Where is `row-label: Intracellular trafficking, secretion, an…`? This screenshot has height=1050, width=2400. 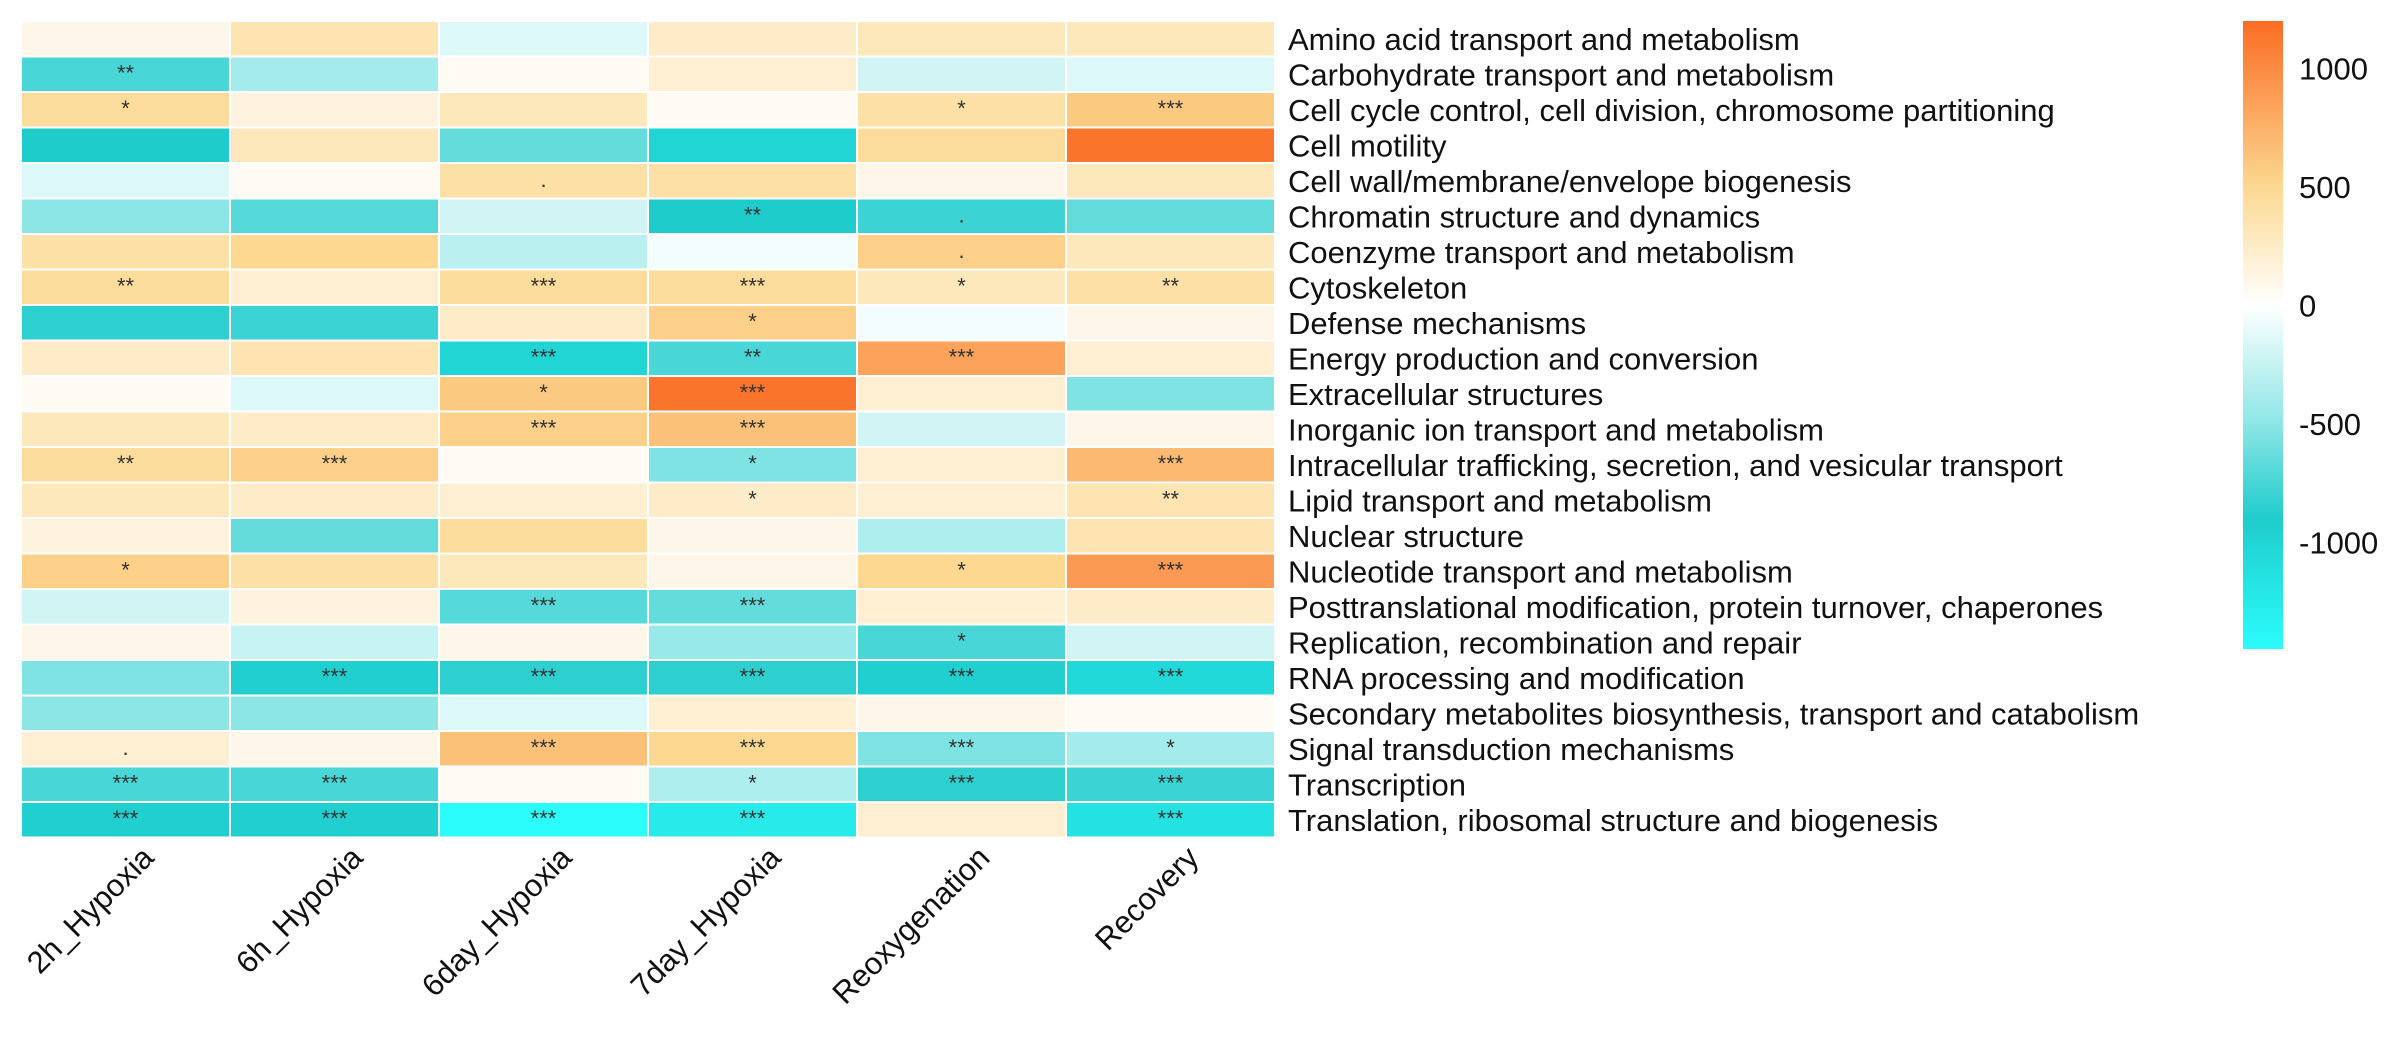
row-label: Intracellular trafficking, secretion, an… is located at coordinates (1675, 465).